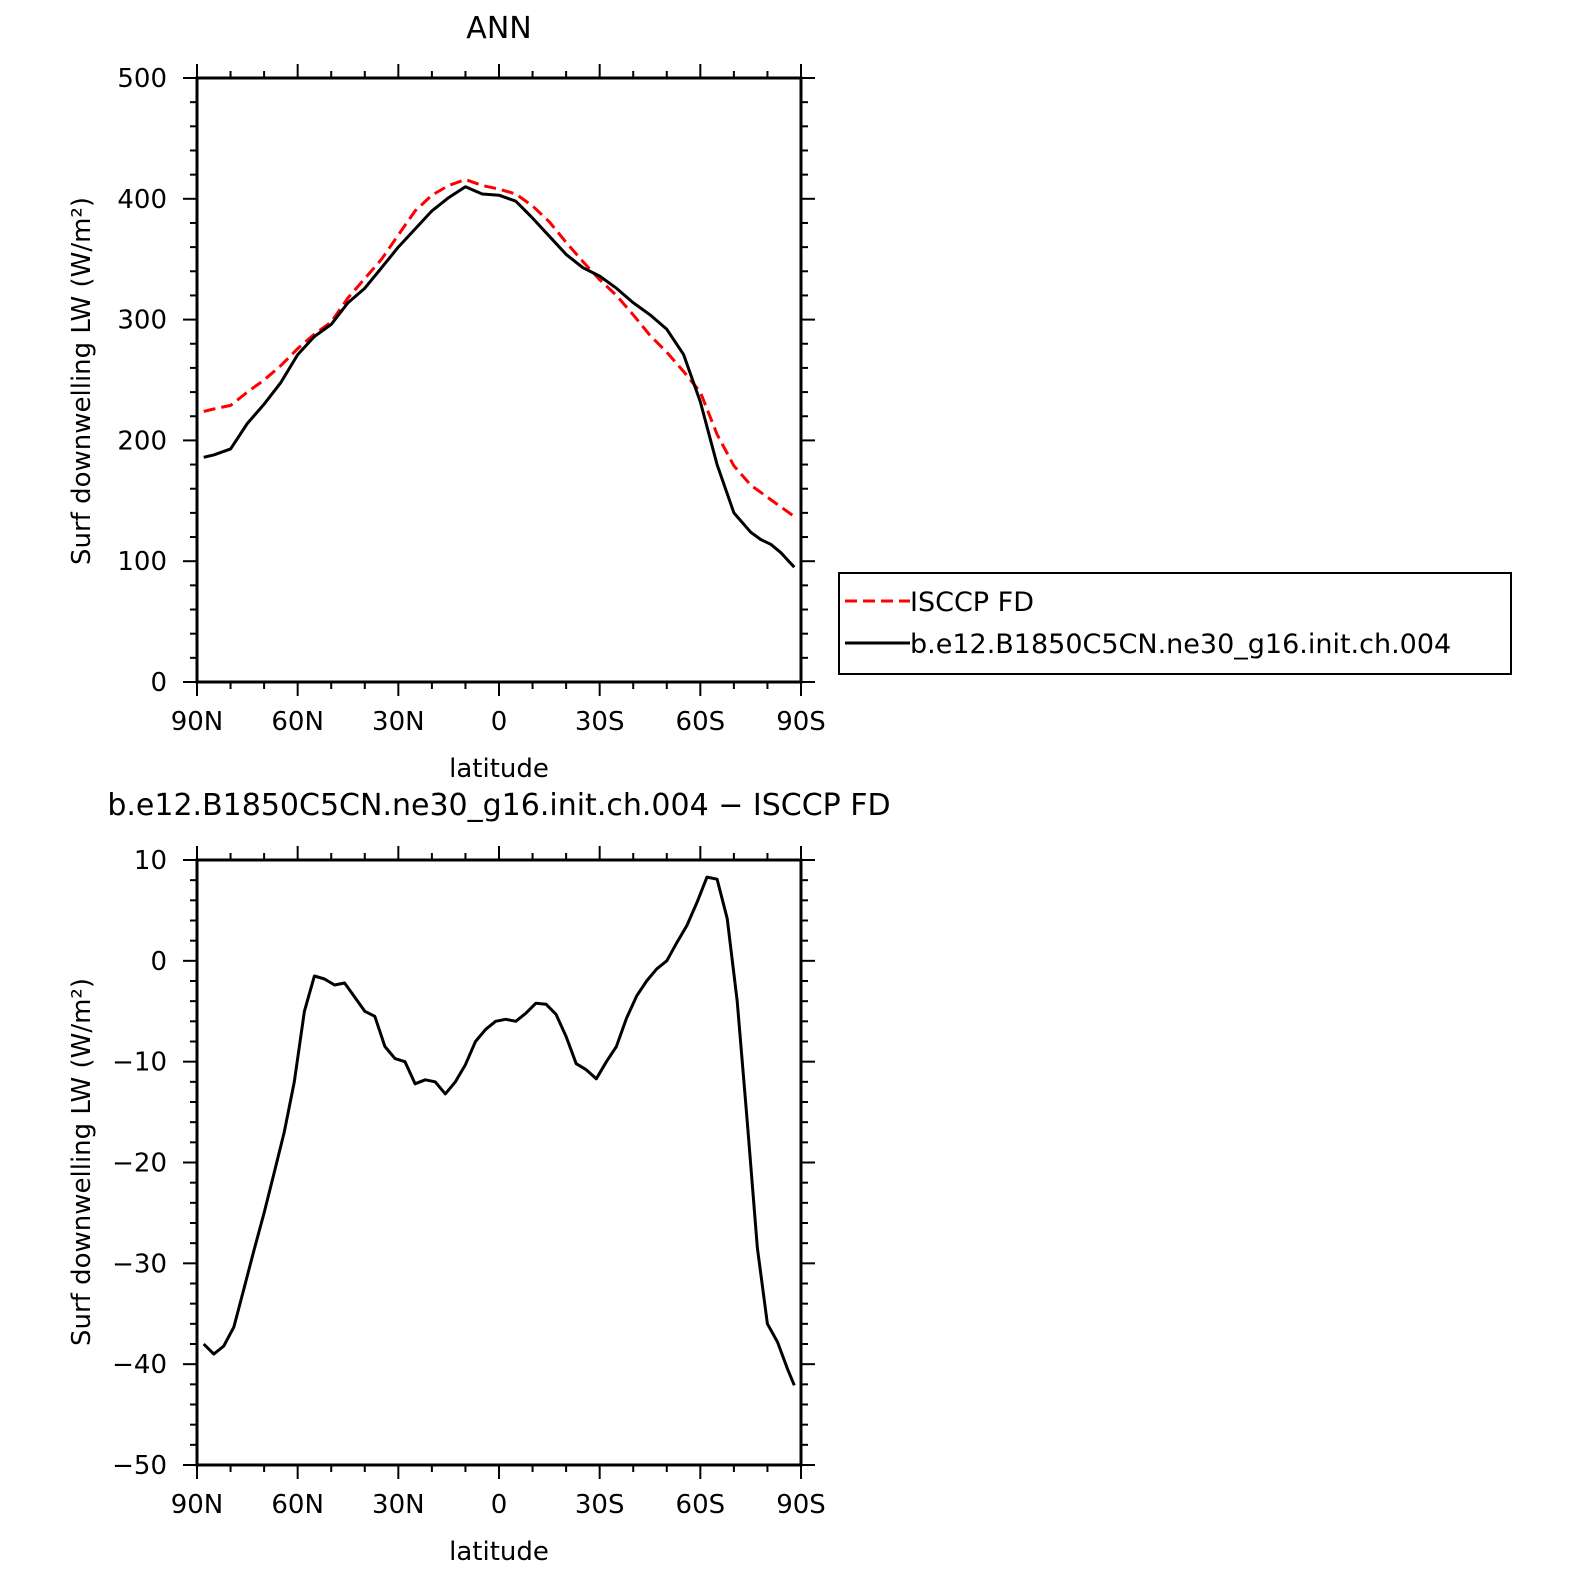  I want to click on bottom-y-axis-title: Surf downwelling LW (W/m²), so click(82, 1162).